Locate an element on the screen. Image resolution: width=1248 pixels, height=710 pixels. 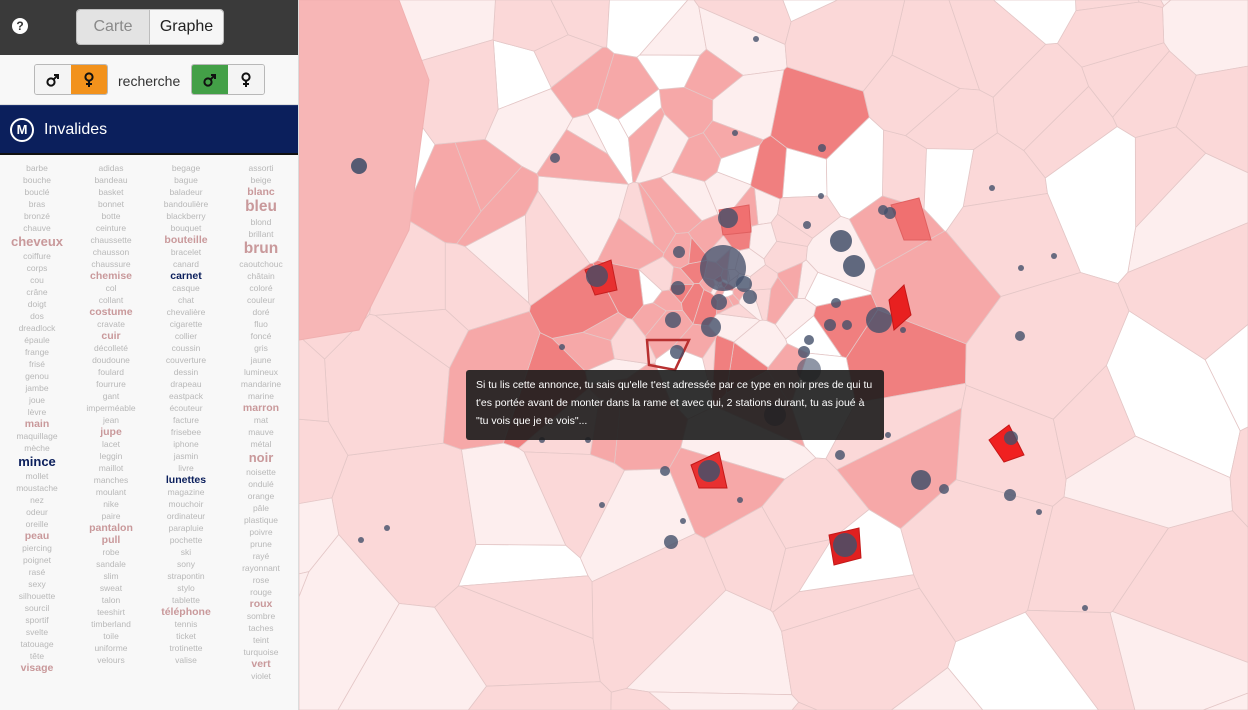
word-cloud-item: doigt is located at coordinates (37, 304).